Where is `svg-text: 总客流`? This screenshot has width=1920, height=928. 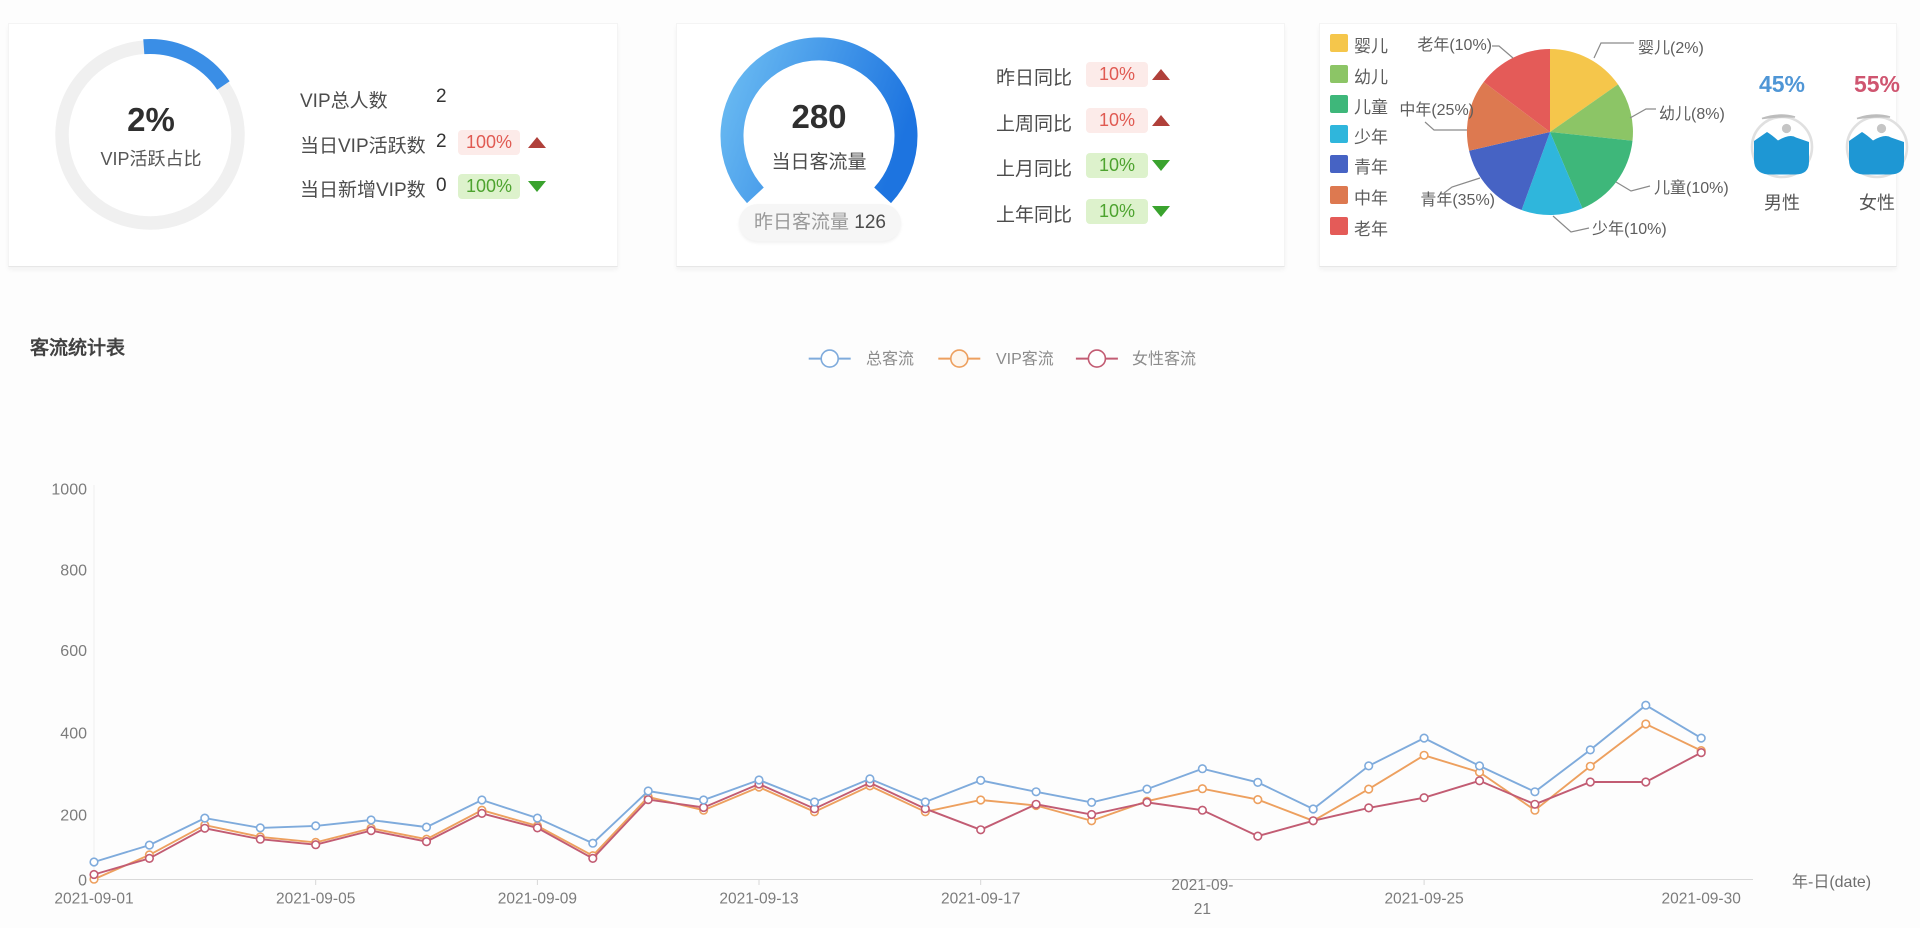
svg-text: 总客流 is located at coordinates (890, 359).